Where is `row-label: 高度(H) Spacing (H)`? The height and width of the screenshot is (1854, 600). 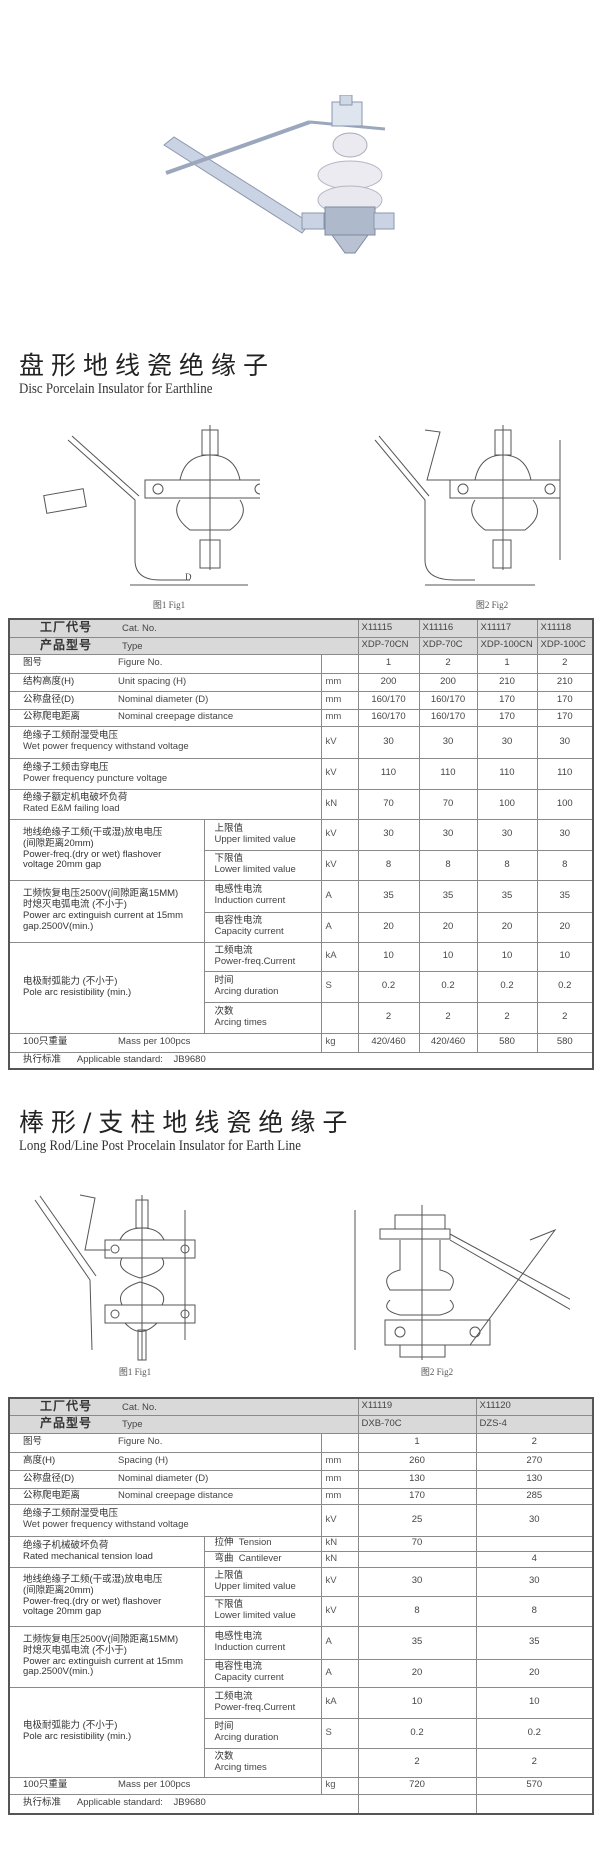
row-label: 高度(H) Spacing (H) is located at coordinates (165, 1461).